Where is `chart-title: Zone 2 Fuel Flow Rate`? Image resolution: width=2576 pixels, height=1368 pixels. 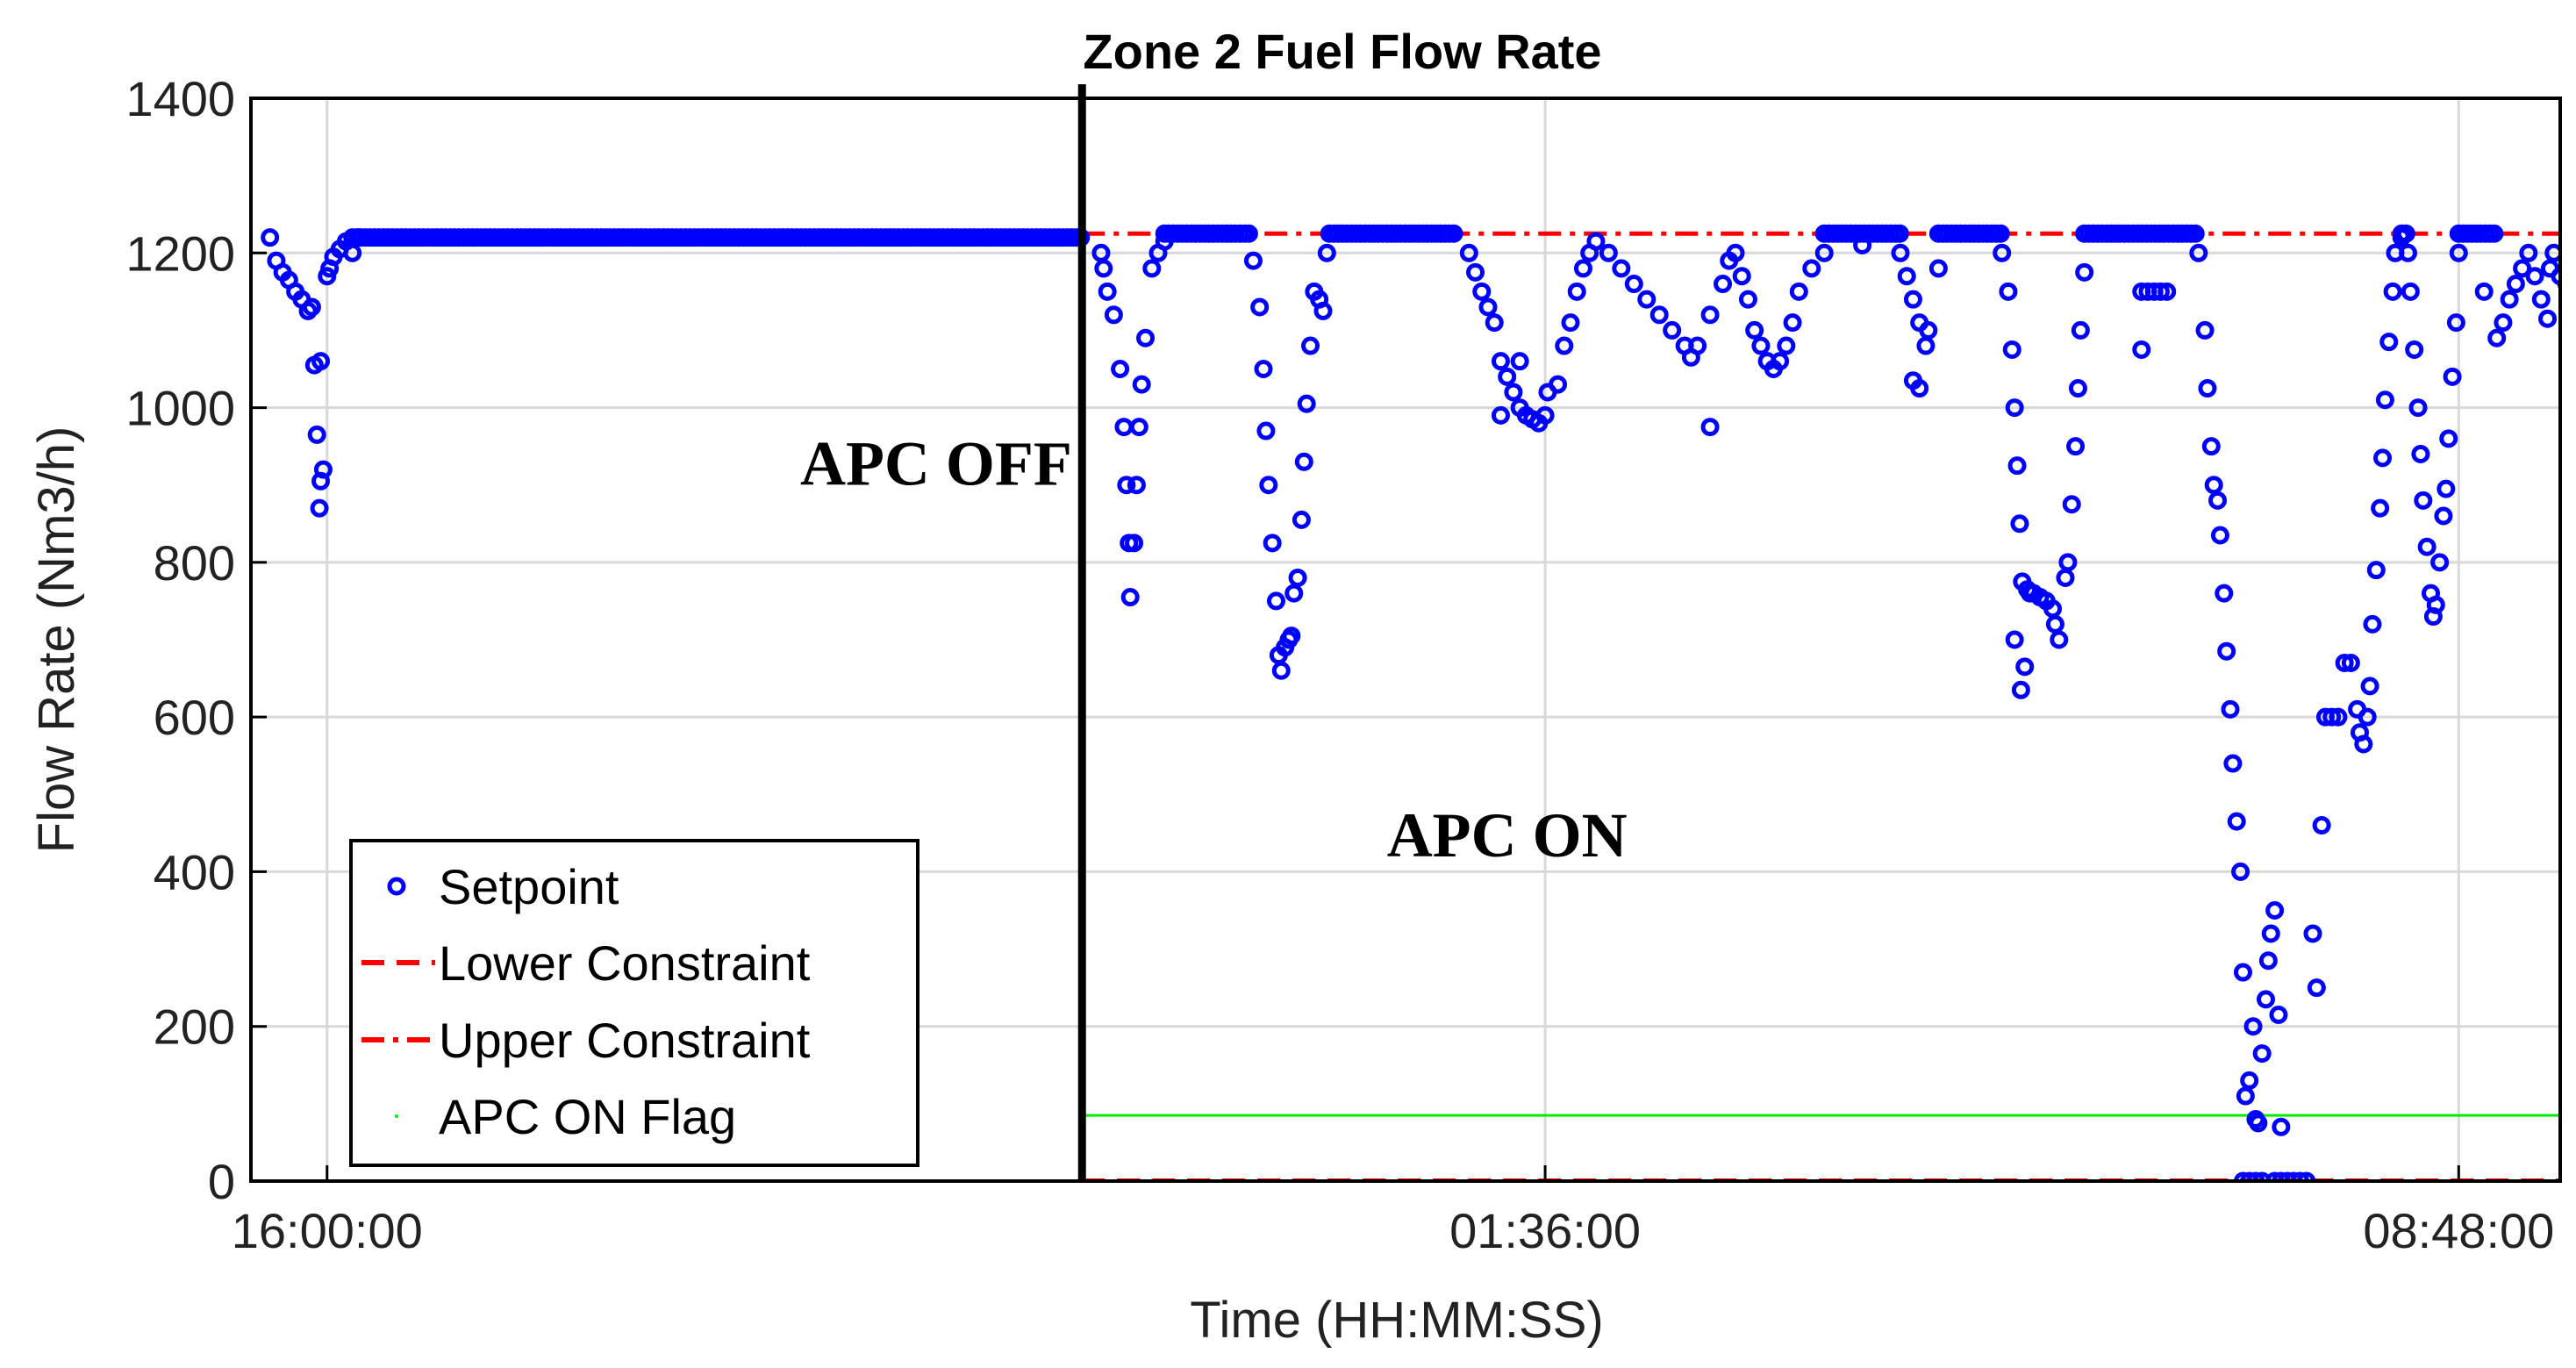 chart-title: Zone 2 Fuel Flow Rate is located at coordinates (1342, 51).